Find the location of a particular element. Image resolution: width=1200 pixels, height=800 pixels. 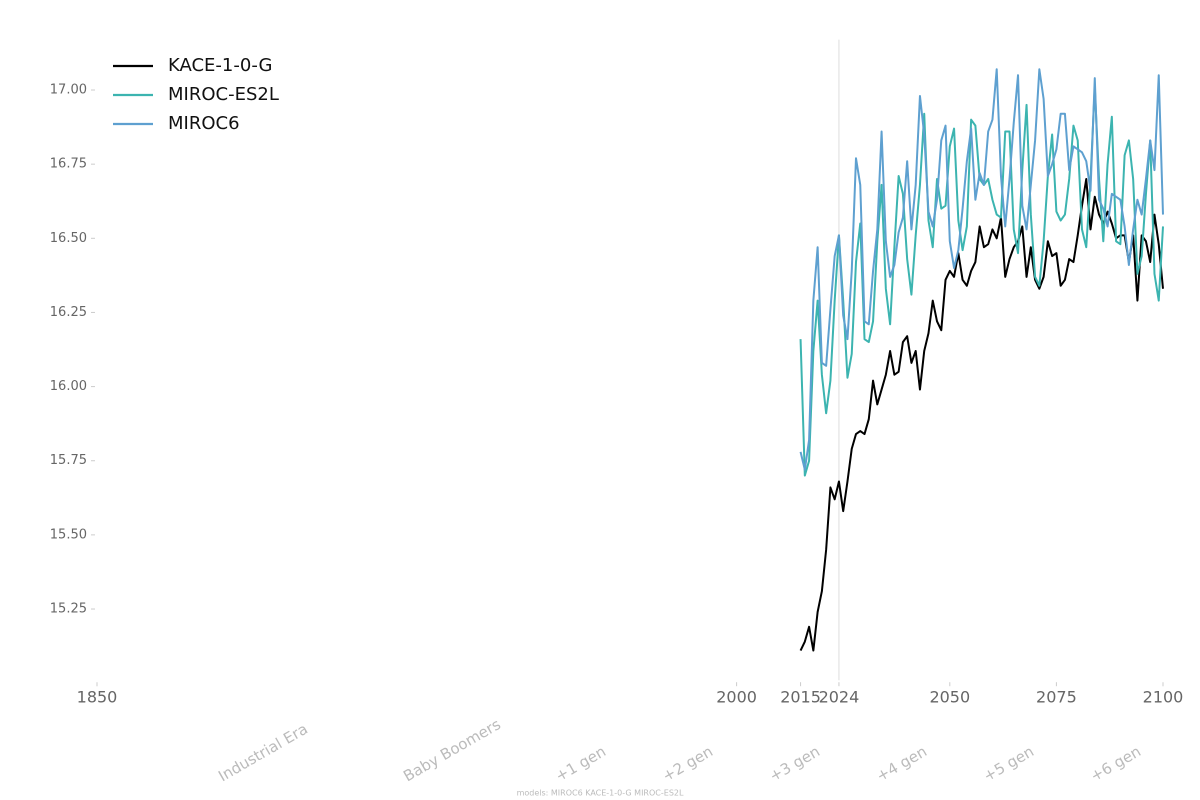

y-tick-label: 16.25 is located at coordinates (68, 312).